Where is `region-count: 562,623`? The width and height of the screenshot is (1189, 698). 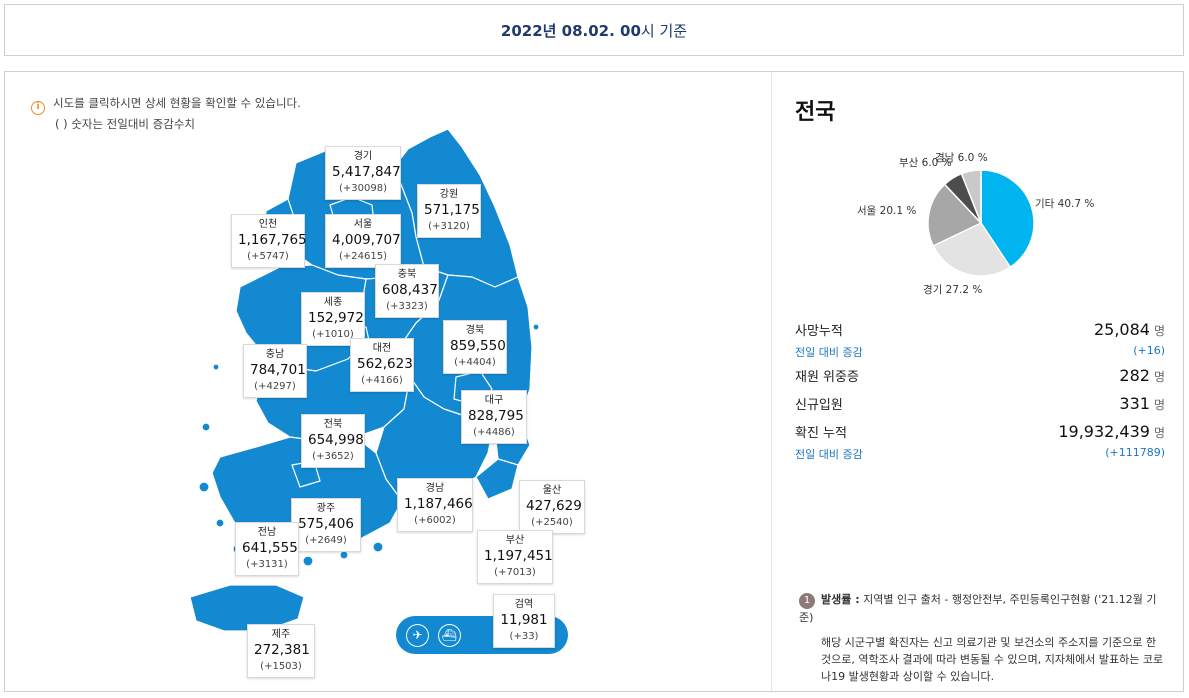
region-count: 562,623 is located at coordinates (385, 364).